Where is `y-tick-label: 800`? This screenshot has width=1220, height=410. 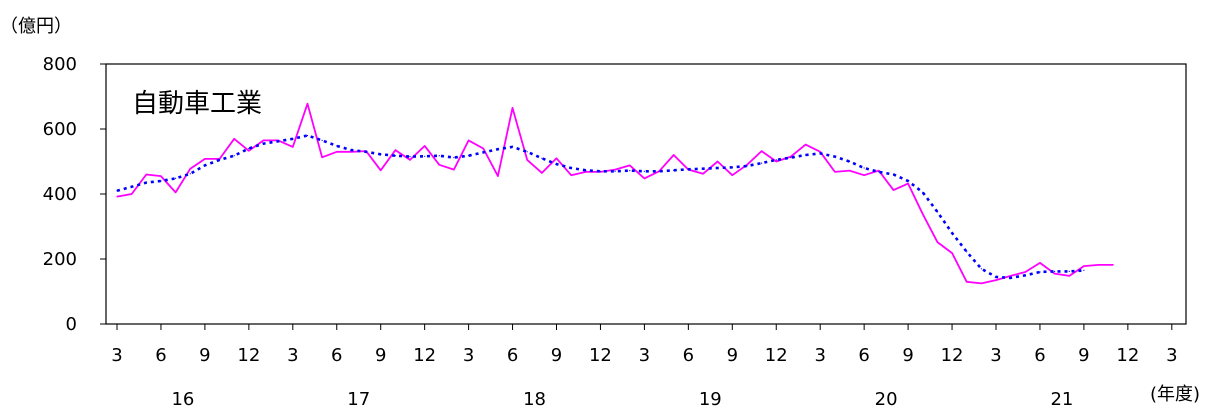 y-tick-label: 800 is located at coordinates (60, 64).